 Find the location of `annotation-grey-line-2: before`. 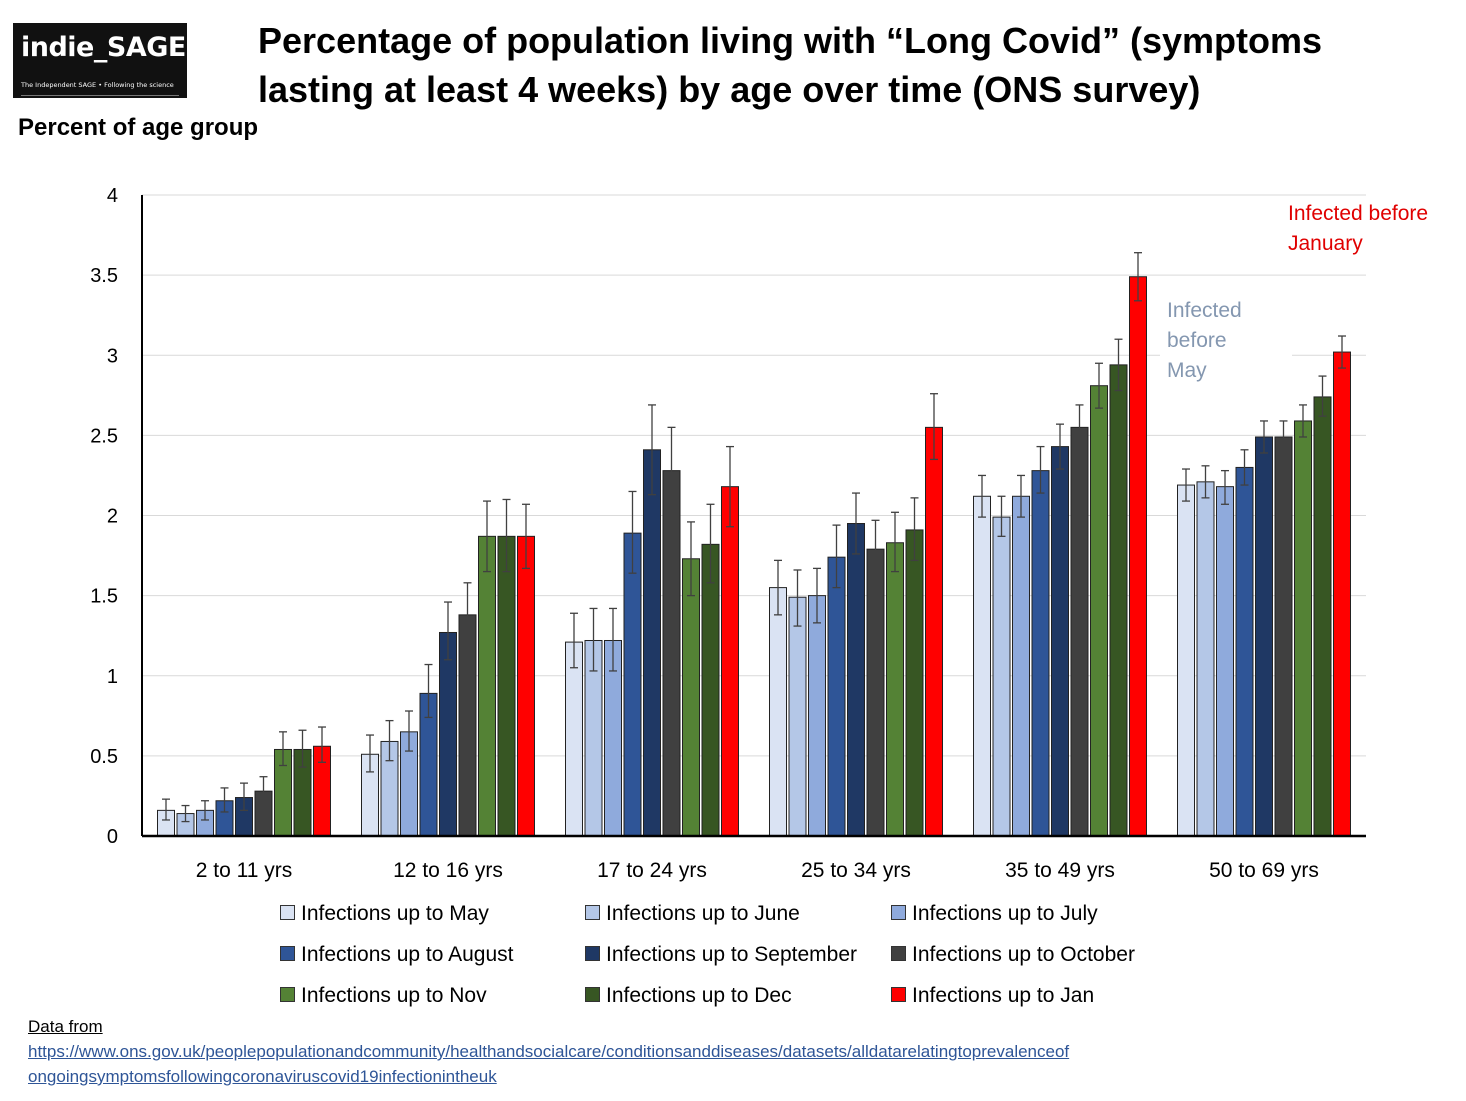

annotation-grey-line-2: before is located at coordinates (1197, 340).